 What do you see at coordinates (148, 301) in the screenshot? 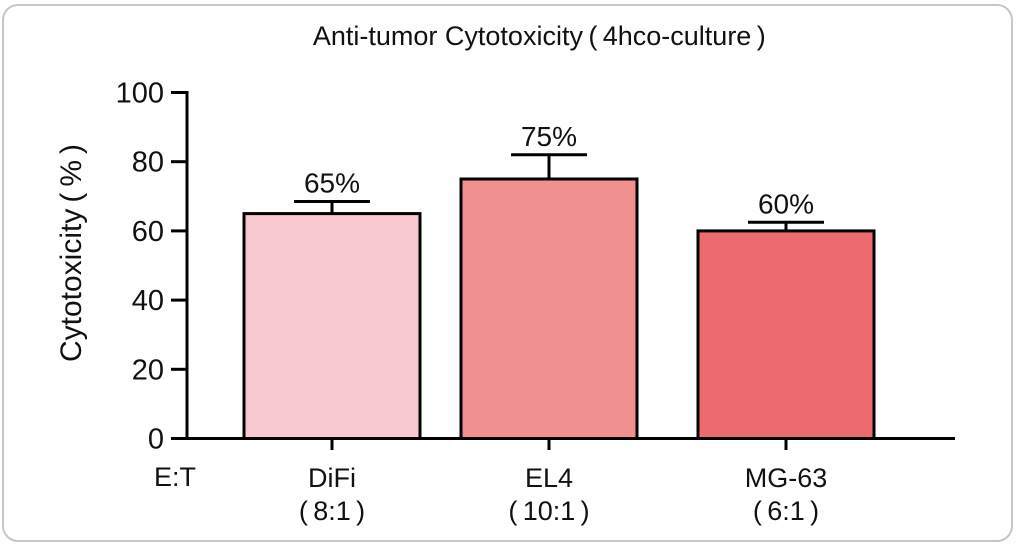
I see `y-tick-label: 40` at bounding box center [148, 301].